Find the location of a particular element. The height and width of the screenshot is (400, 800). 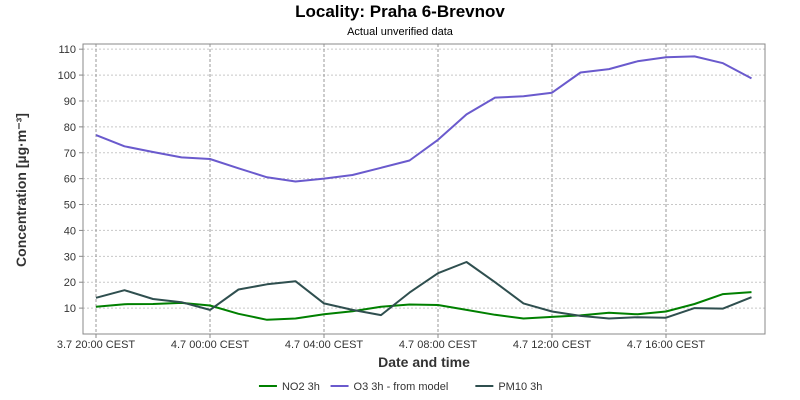

x-tick-label: 4.7 12:00 CEST is located at coordinates (552, 345).